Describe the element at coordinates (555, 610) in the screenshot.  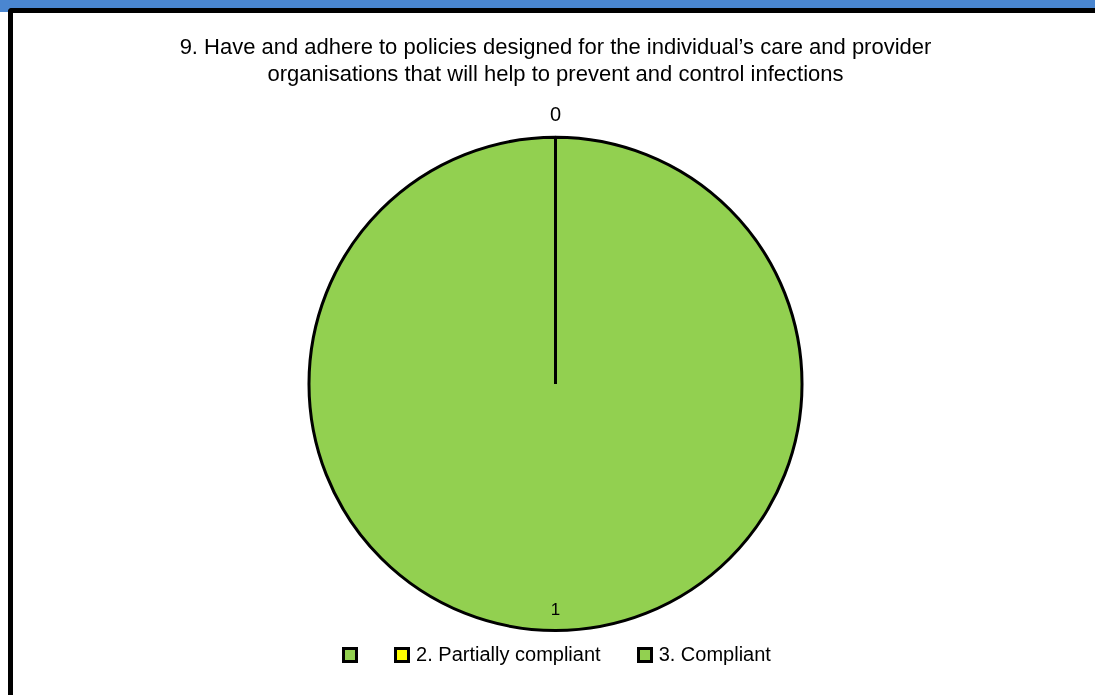
I see `data-label: 1` at that location.